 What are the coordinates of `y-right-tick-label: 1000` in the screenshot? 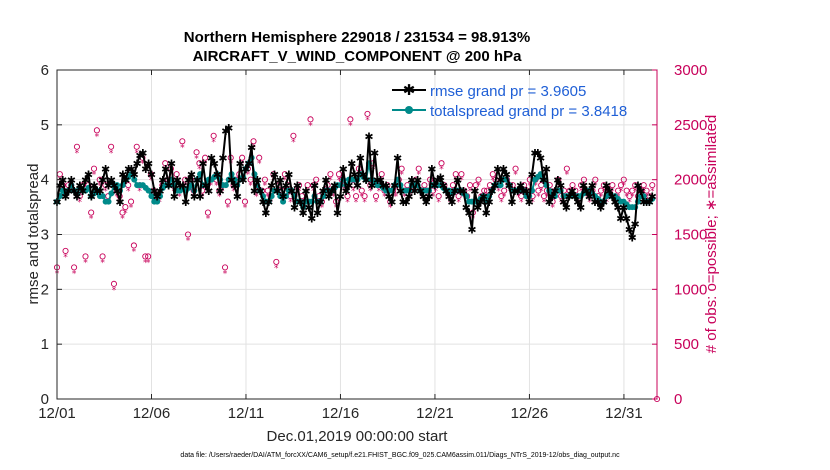 It's located at (690, 289).